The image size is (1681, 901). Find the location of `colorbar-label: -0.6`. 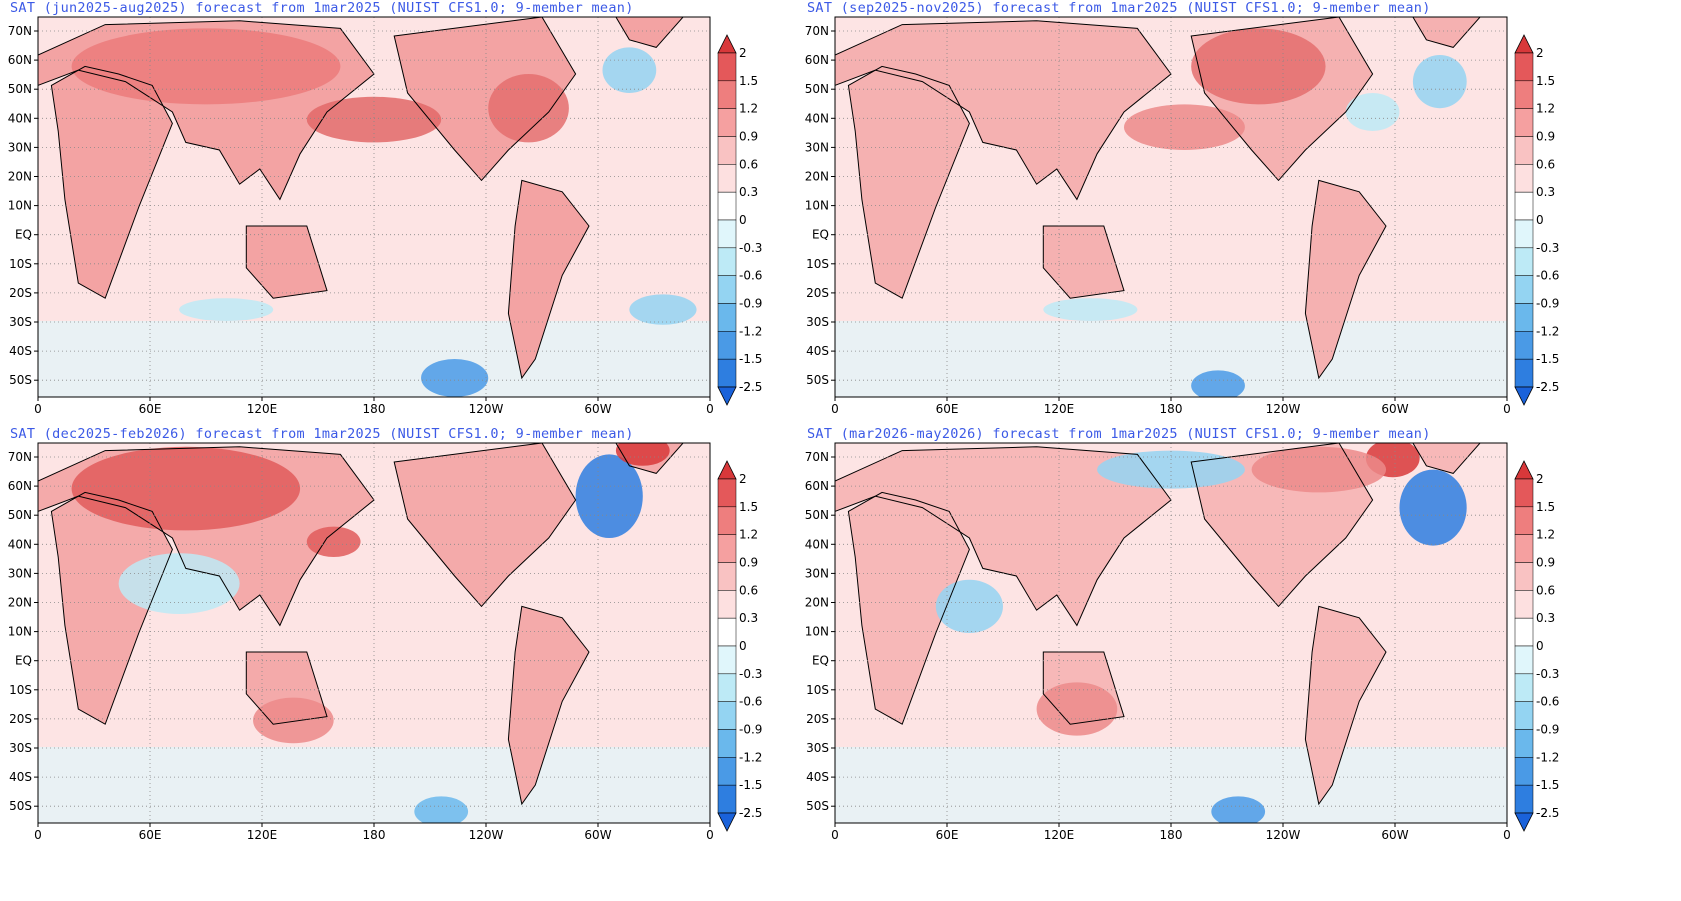

colorbar-label: -0.6 is located at coordinates (1547, 276).